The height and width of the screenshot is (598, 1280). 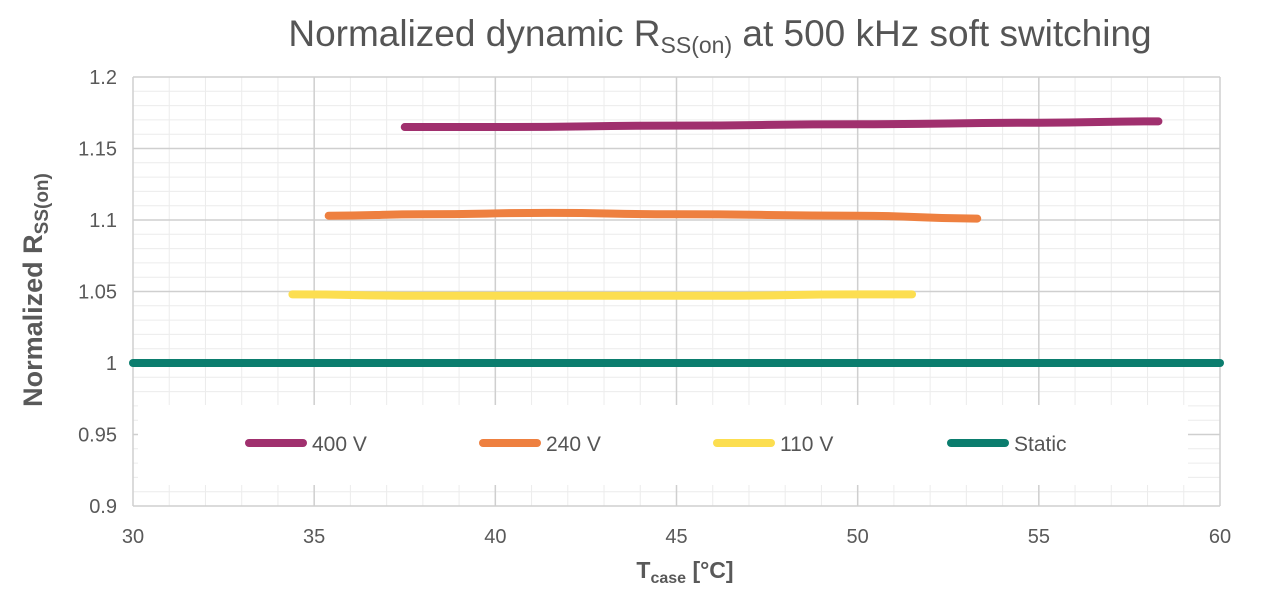 What do you see at coordinates (1040, 444) in the screenshot?
I see `legend-label-static: Static` at bounding box center [1040, 444].